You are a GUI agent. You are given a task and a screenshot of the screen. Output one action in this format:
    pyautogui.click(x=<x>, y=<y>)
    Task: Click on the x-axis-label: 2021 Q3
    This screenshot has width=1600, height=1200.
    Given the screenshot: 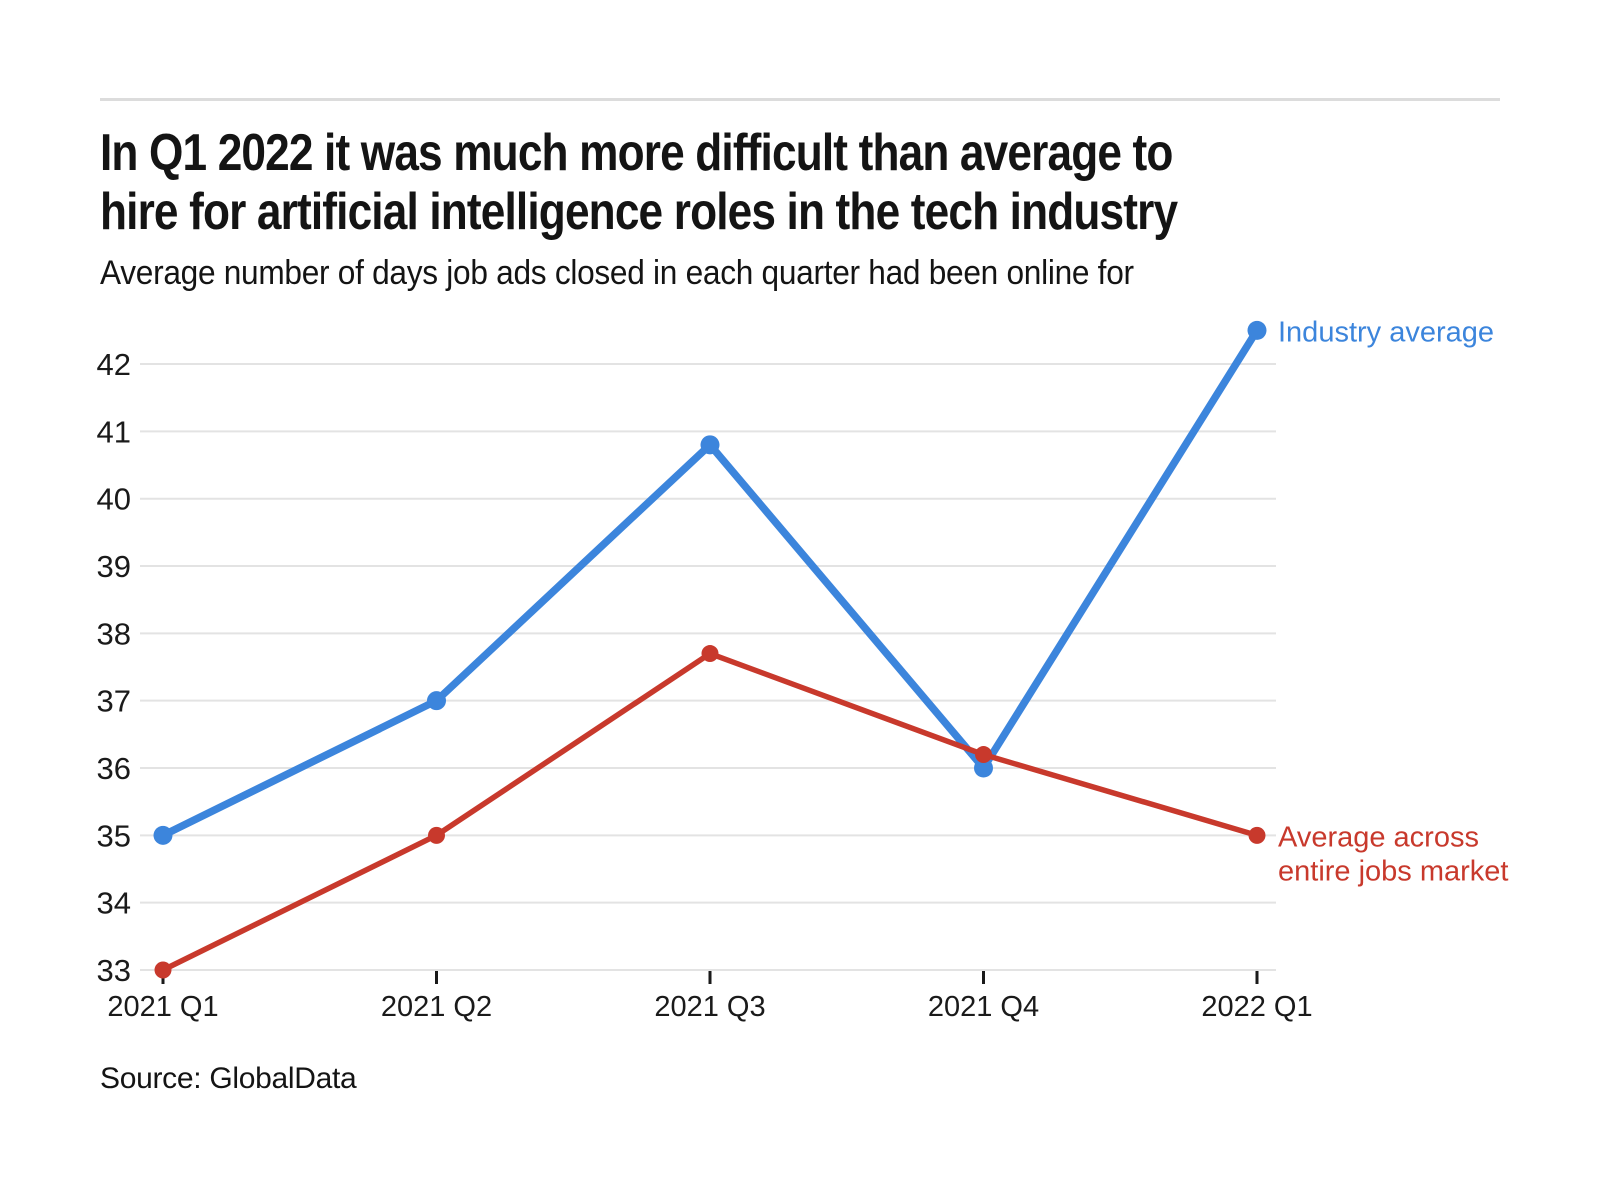 What is the action you would take?
    pyautogui.click(x=709, y=1007)
    